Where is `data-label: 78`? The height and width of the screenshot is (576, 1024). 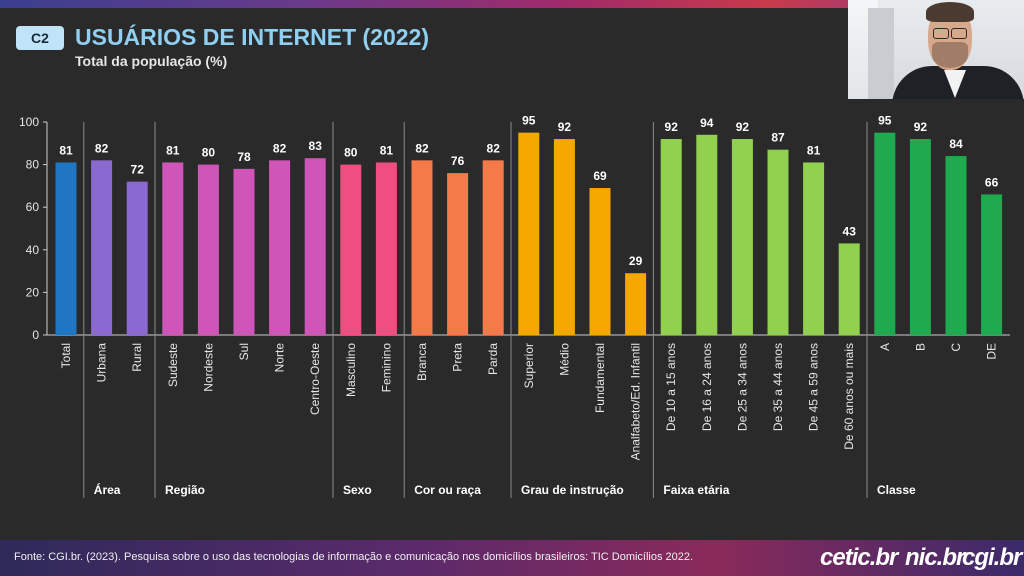
data-label: 78 is located at coordinates (244, 157).